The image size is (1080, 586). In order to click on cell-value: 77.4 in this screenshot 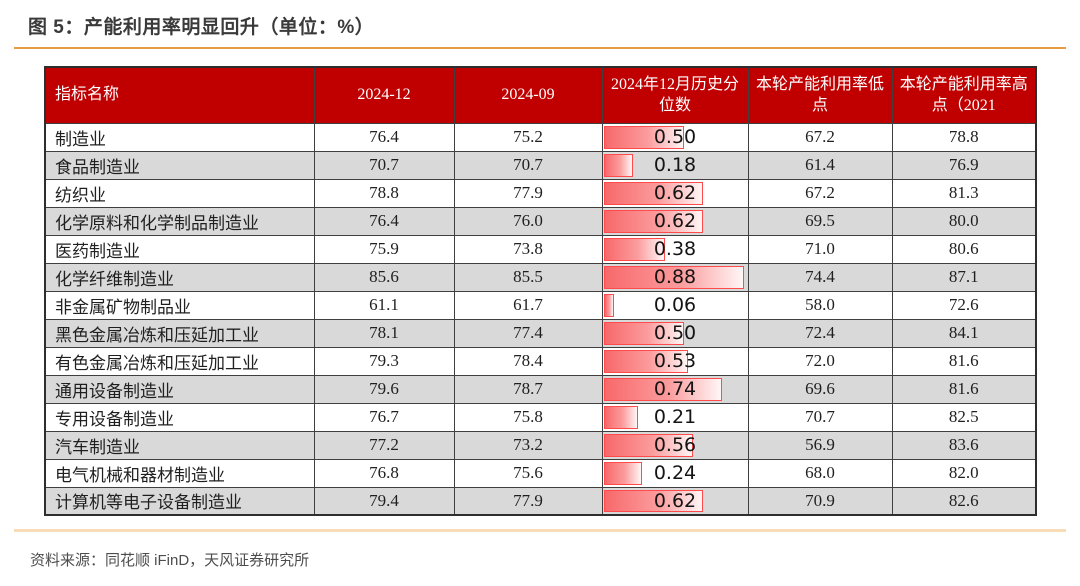, I will do `click(528, 333)`.